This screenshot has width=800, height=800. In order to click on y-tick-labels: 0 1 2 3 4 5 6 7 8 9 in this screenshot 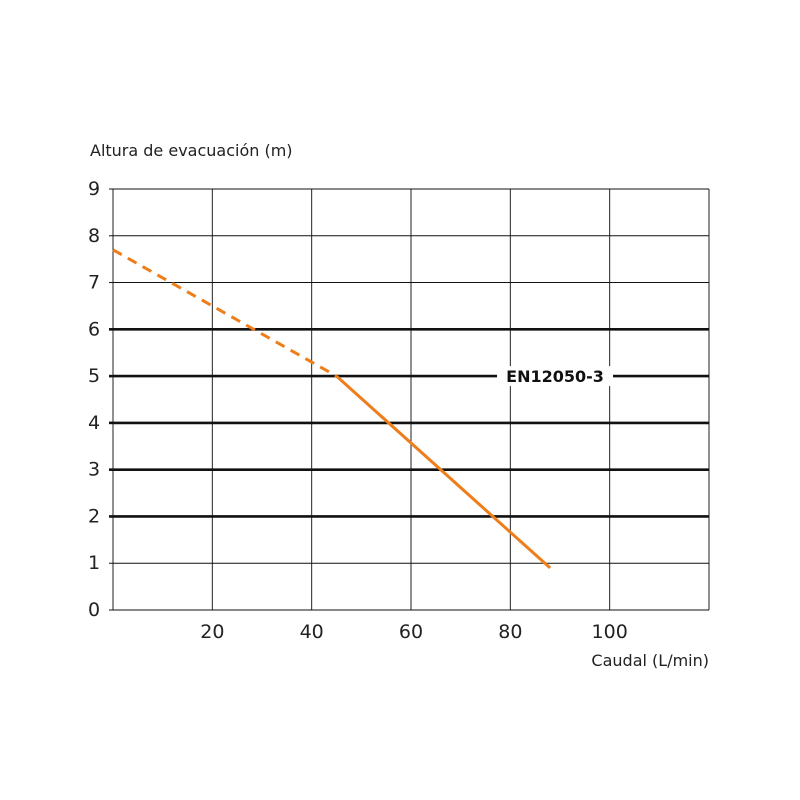, I will do `click(94, 399)`.